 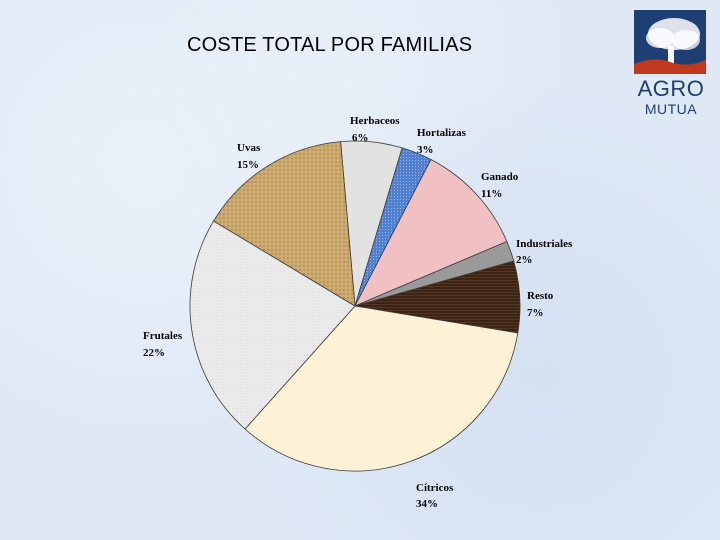 I want to click on pie-slice-frutales, so click(x=272, y=325).